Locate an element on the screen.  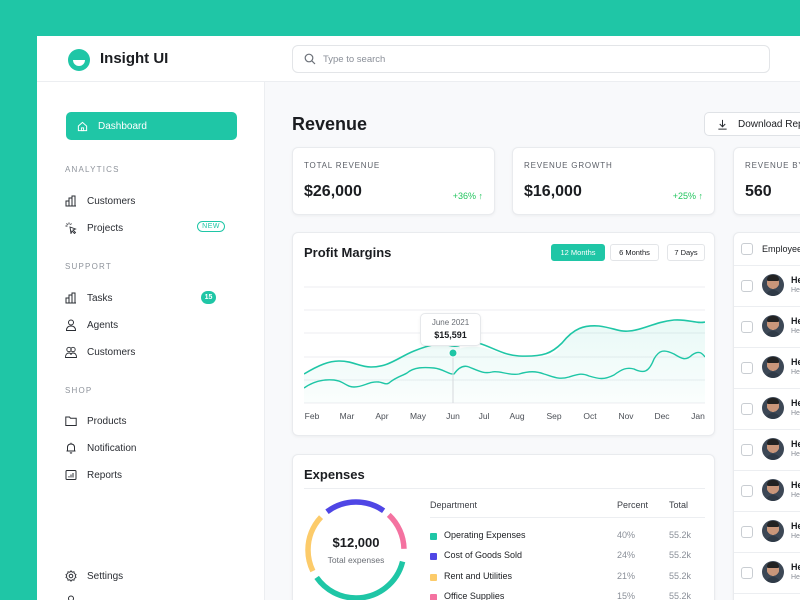
sidebar-item-label: Customers is located at coordinates (111, 352).